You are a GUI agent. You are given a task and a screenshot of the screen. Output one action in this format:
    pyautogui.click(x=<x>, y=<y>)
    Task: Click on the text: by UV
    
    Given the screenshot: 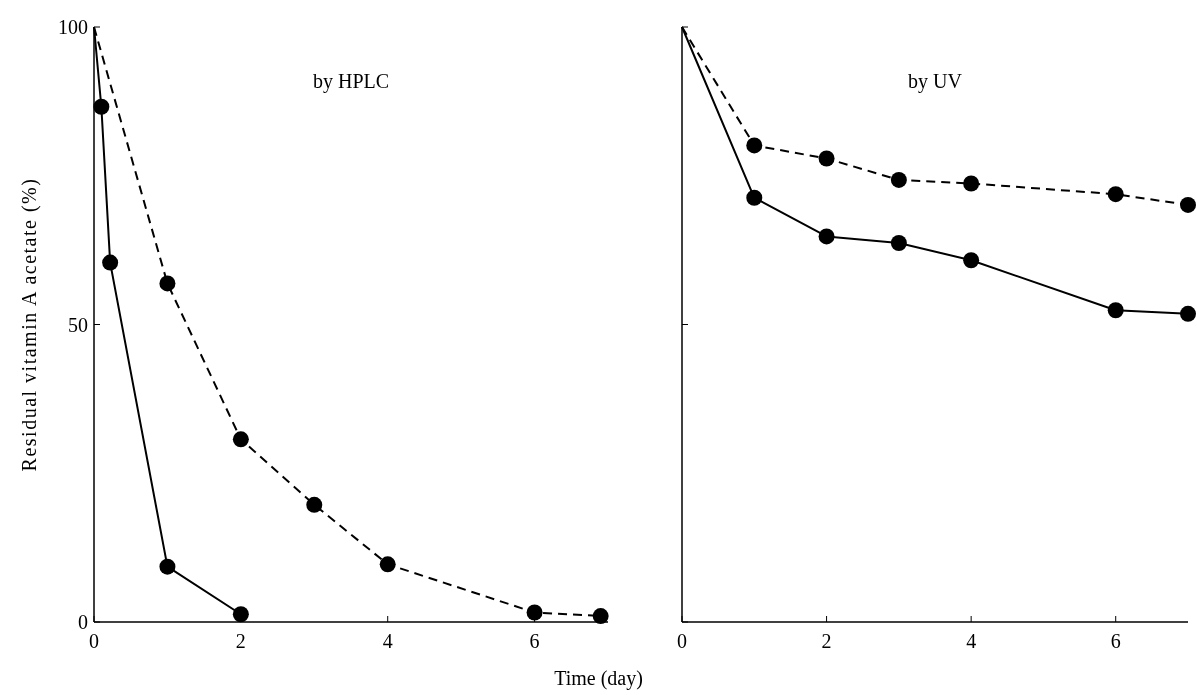 What is the action you would take?
    pyautogui.click(x=935, y=81)
    